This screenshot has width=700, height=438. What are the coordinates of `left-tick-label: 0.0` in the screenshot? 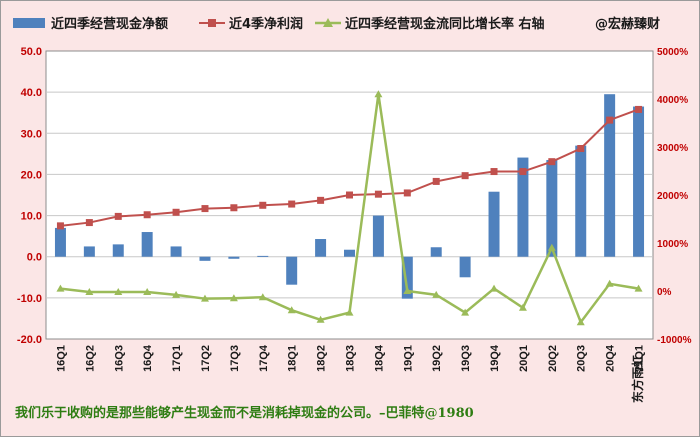 It's located at (34, 258).